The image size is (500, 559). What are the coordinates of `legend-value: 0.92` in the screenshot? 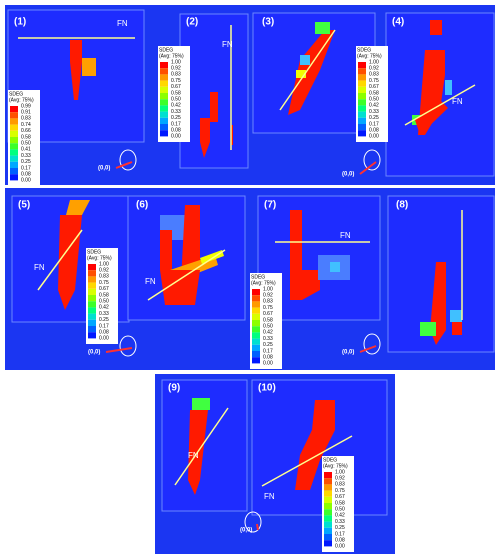 It's located at (104, 271).